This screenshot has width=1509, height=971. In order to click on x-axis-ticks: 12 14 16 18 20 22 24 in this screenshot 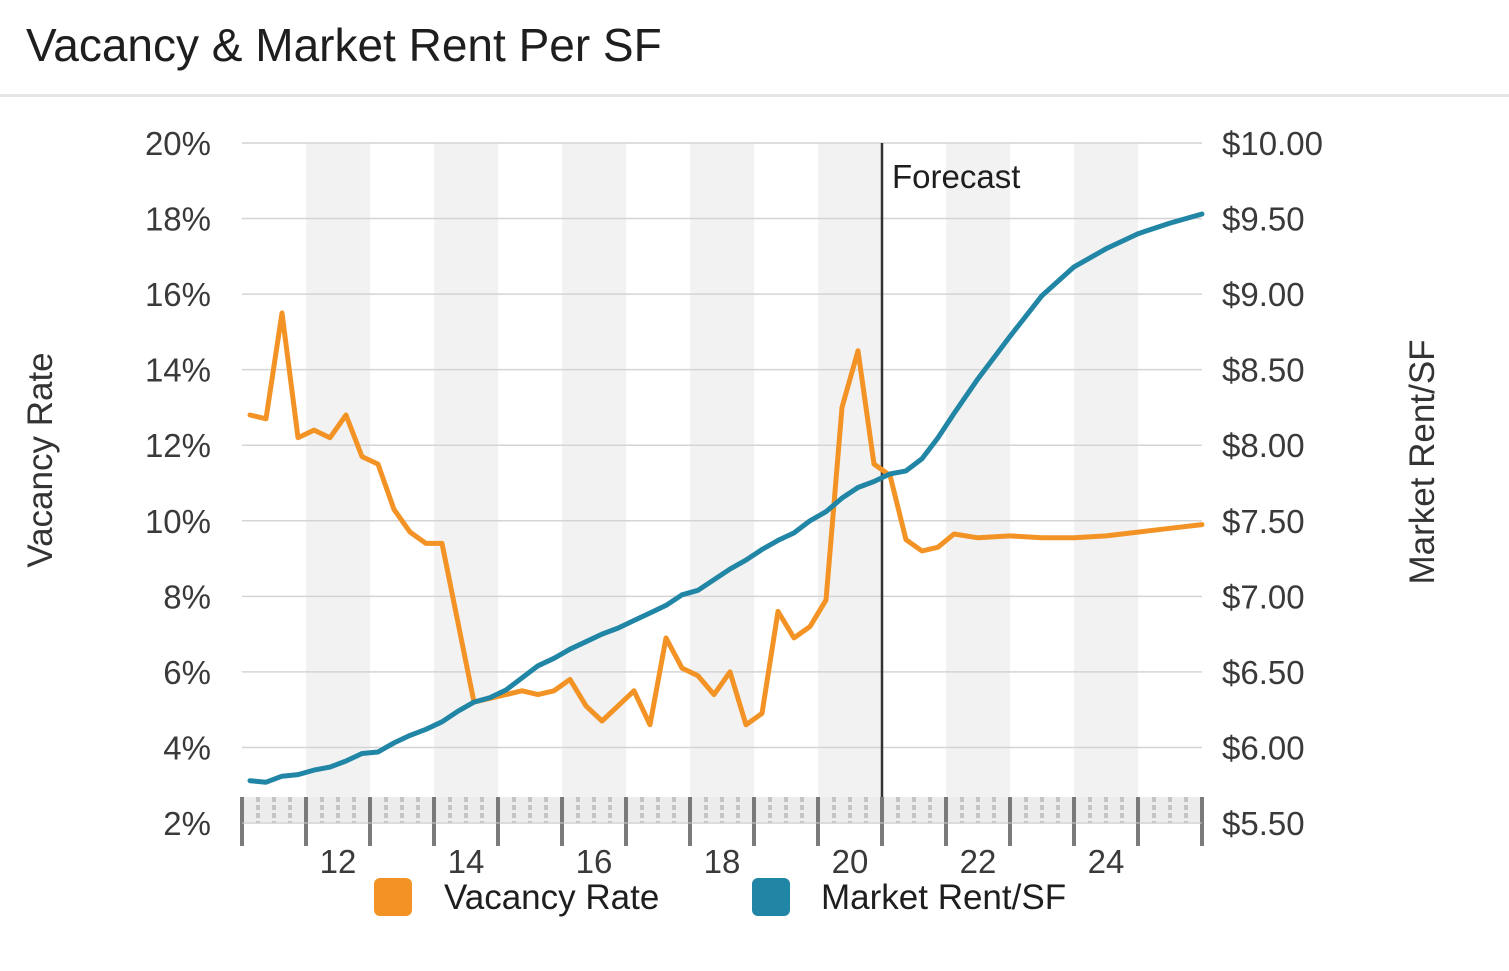, I will do `click(722, 861)`.